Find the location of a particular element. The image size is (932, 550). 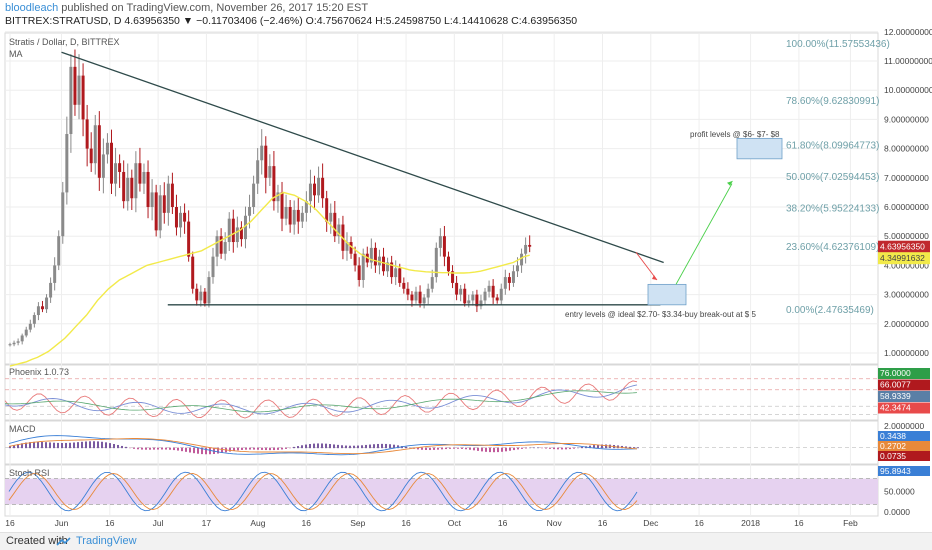

y-tick-label: 7.00000000 is located at coordinates (906, 178).